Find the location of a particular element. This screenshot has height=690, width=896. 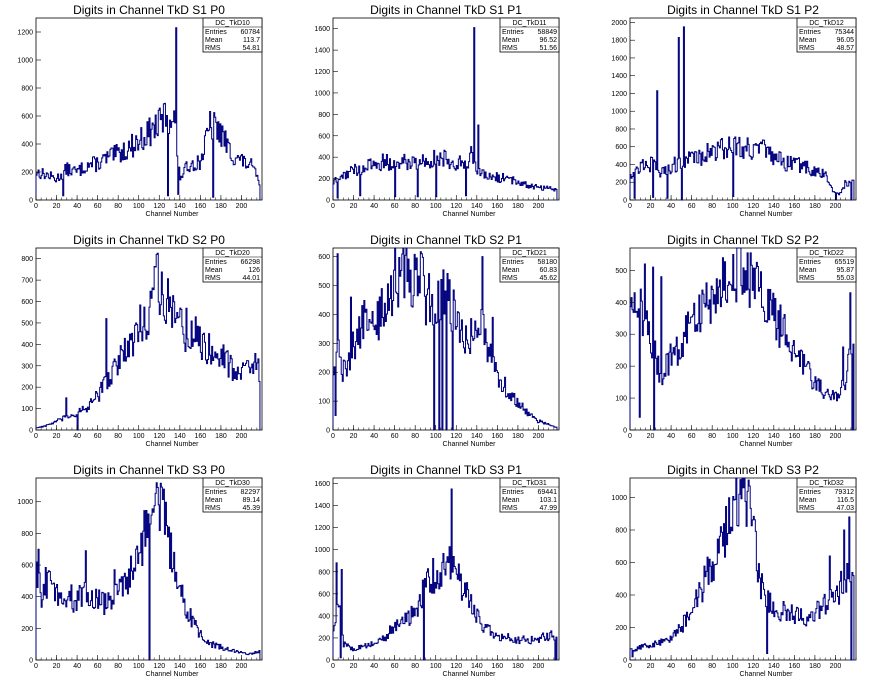

y-tick-label: 1200 is located at coordinates (322, 72).